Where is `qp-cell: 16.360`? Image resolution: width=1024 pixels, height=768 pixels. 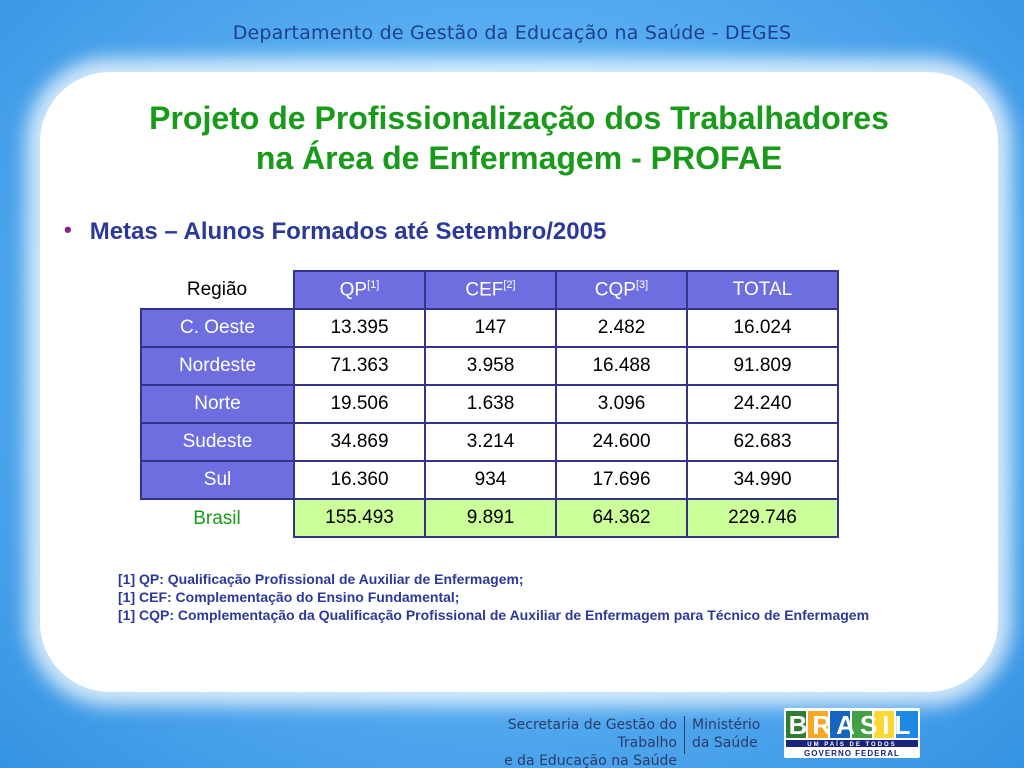
qp-cell: 16.360 is located at coordinates (359, 480).